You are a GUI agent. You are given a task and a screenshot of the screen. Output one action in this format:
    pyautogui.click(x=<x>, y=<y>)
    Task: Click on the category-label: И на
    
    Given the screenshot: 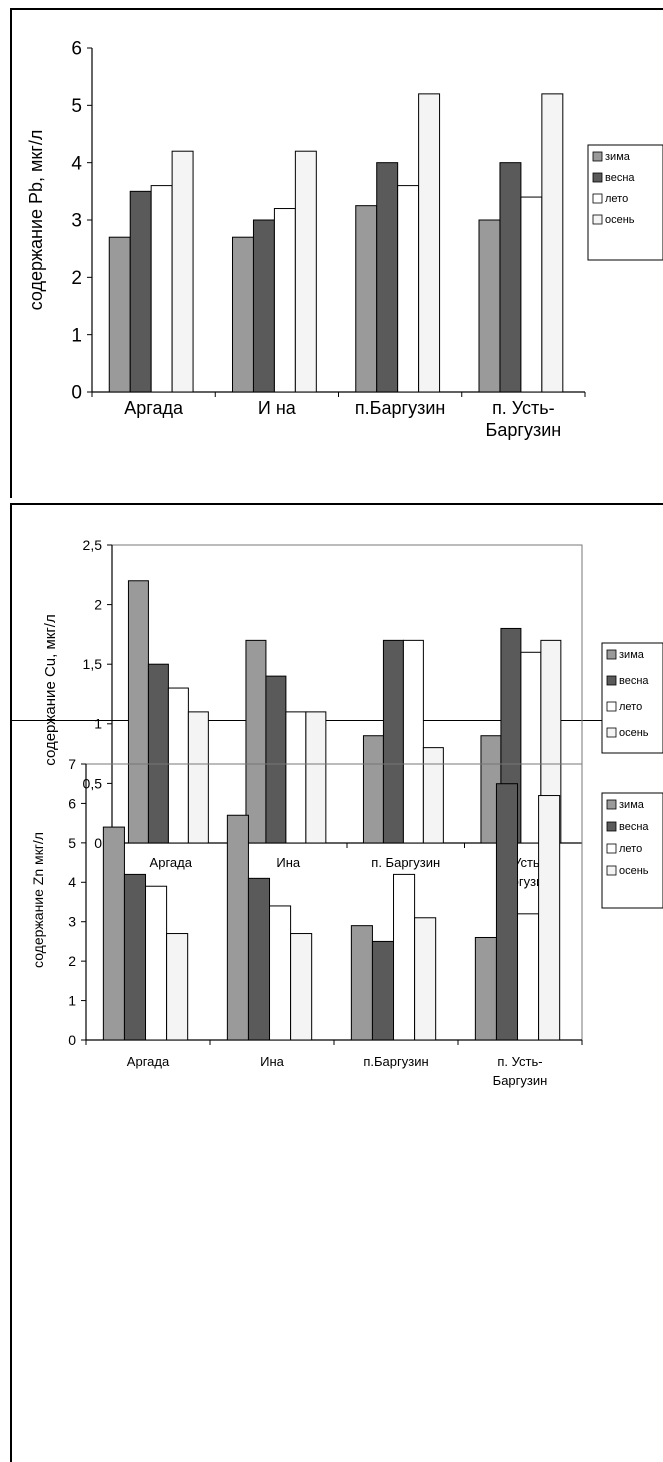 What is the action you would take?
    pyautogui.click(x=277, y=408)
    